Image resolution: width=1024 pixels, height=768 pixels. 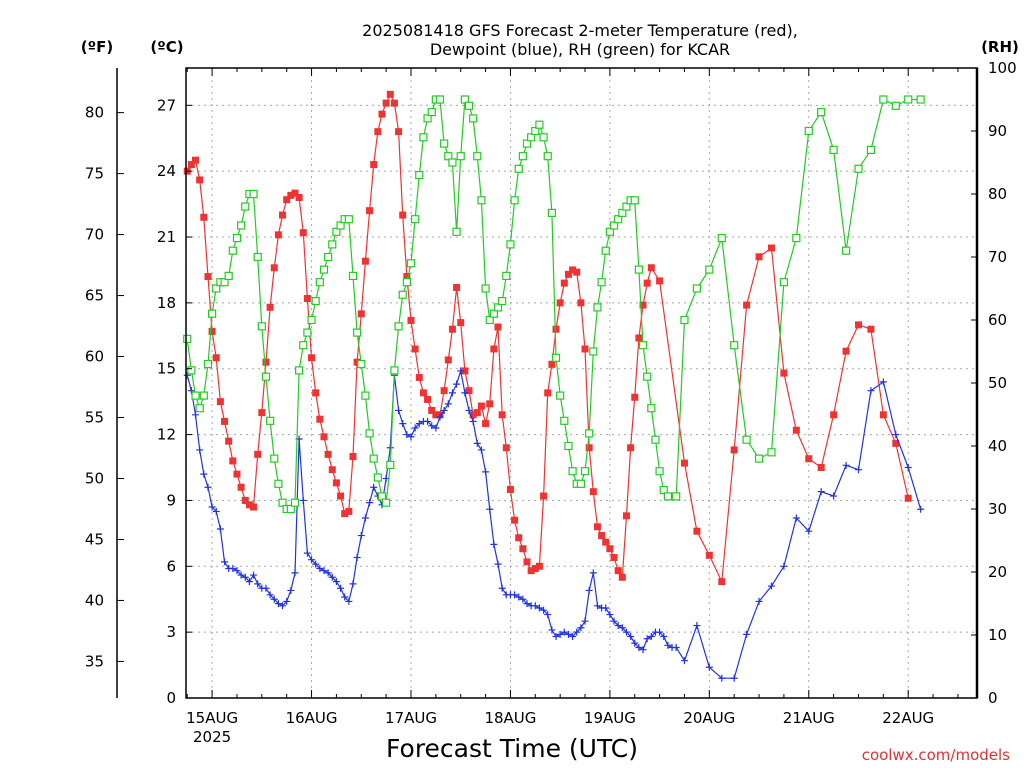 What do you see at coordinates (212, 718) in the screenshot?
I see `x-tick-label: 15AUG` at bounding box center [212, 718].